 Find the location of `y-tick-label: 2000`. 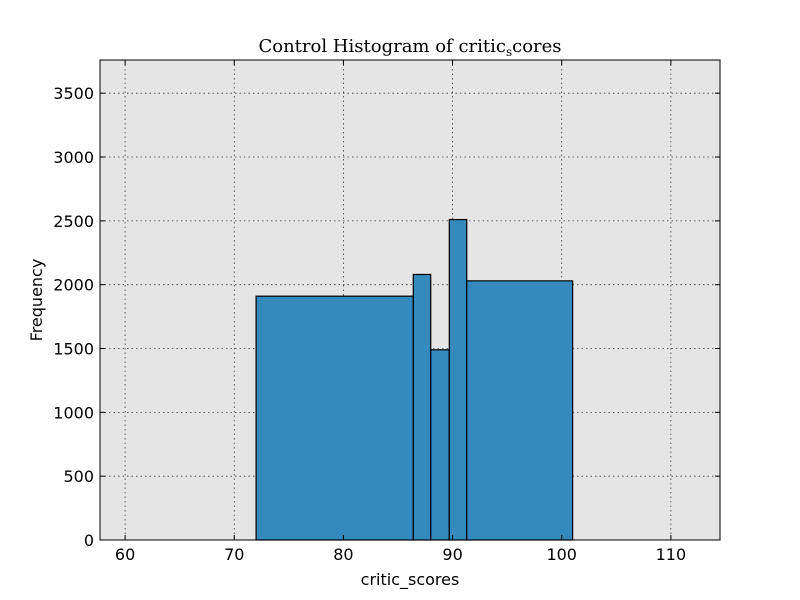

y-tick-label: 2000 is located at coordinates (73, 285).